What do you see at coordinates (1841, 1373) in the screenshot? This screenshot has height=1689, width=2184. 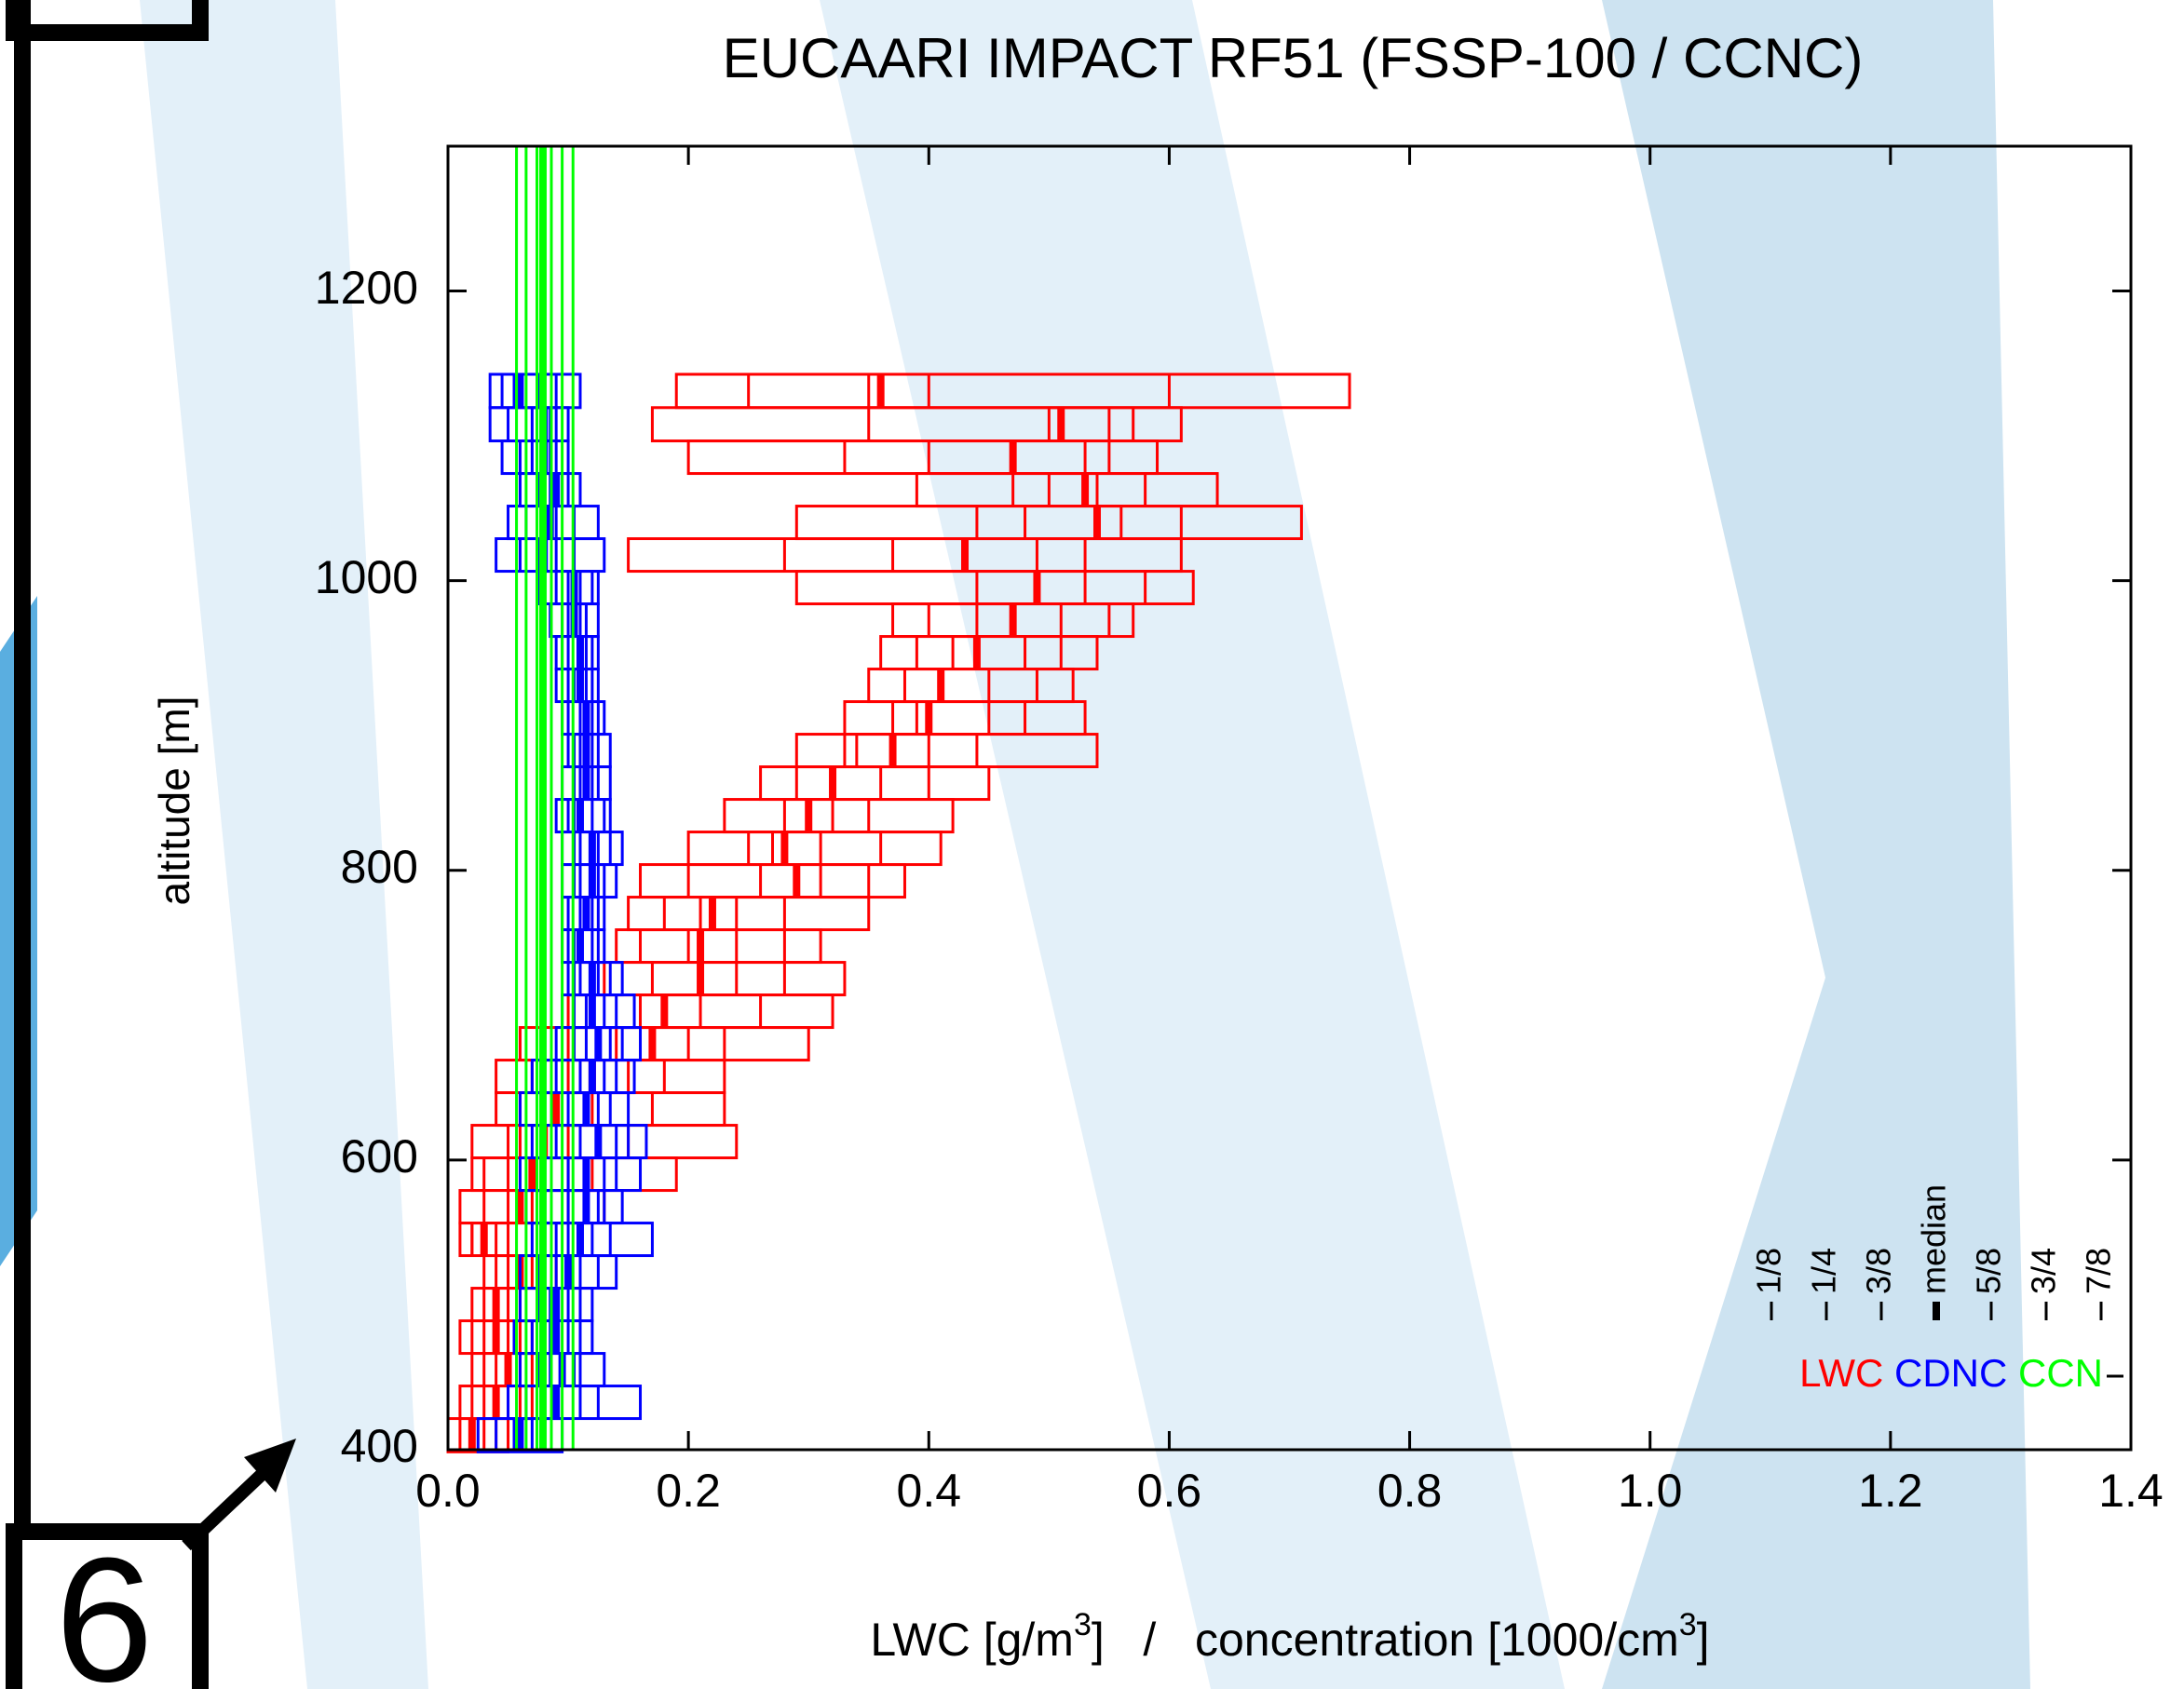 I see `legend-entry: LWC` at bounding box center [1841, 1373].